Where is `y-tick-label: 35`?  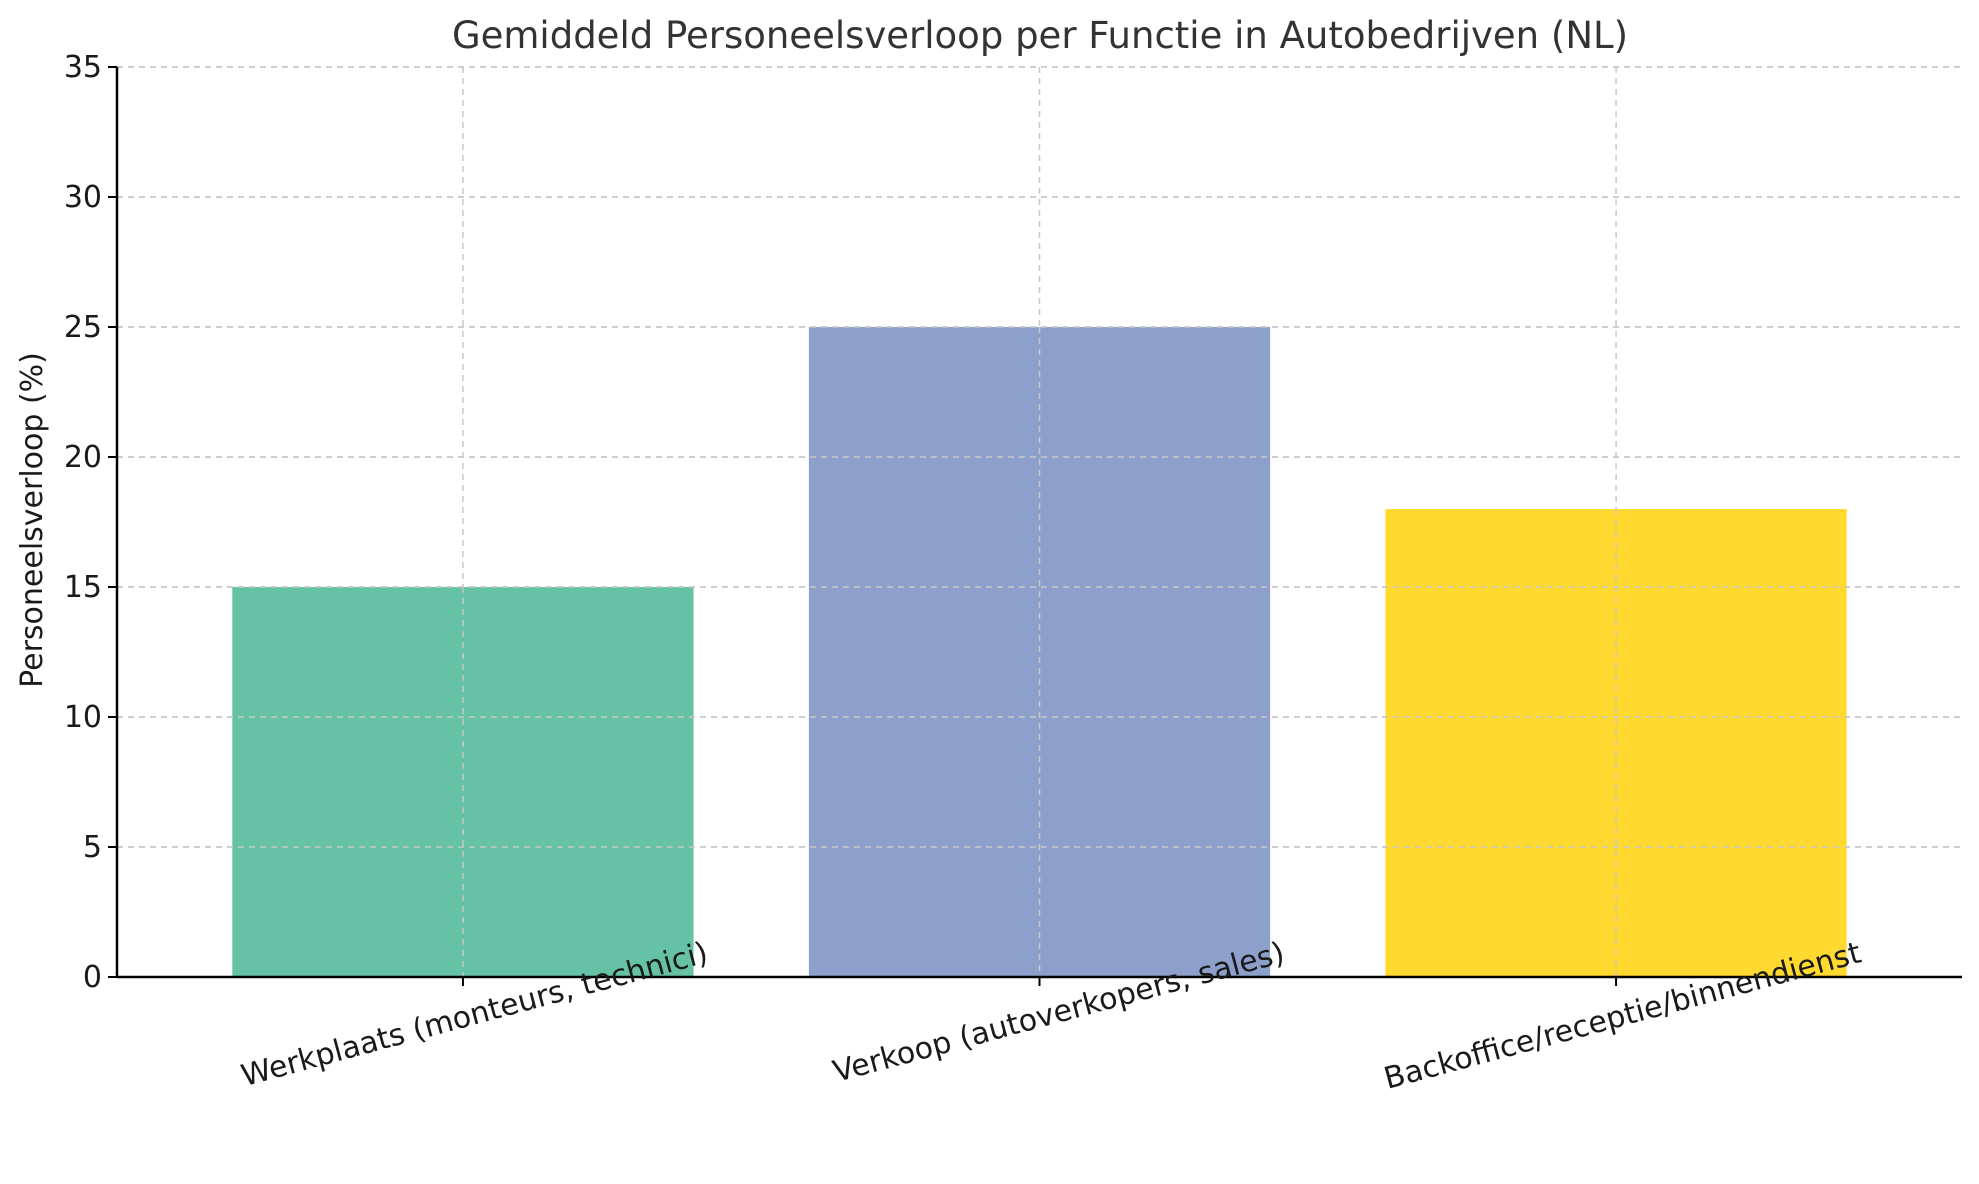
y-tick-label: 35 is located at coordinates (83, 67).